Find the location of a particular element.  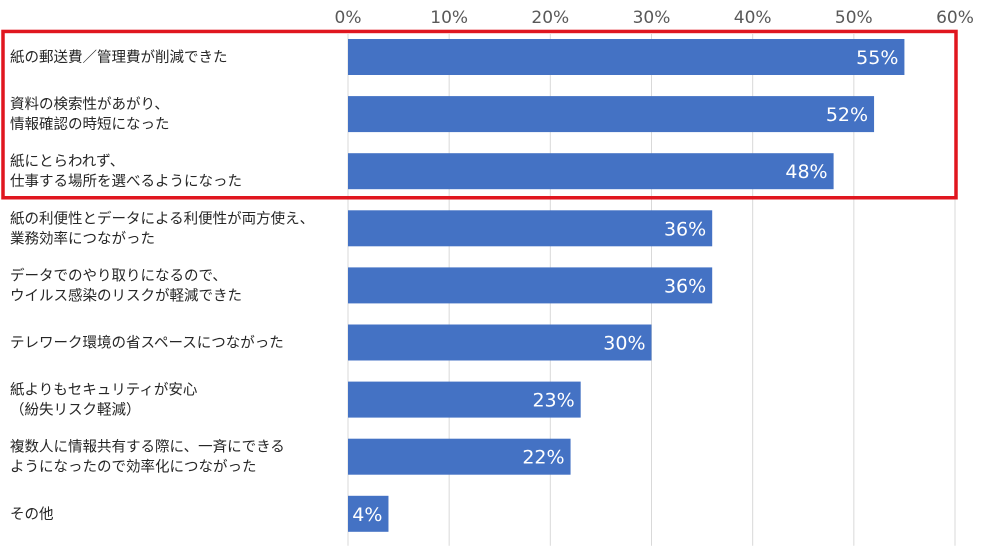

data-label: 23% is located at coordinates (553, 401).